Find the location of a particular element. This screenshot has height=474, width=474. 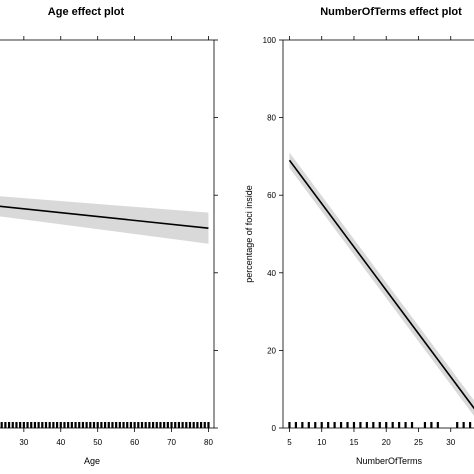

confidence-band is located at coordinates (104, 220).